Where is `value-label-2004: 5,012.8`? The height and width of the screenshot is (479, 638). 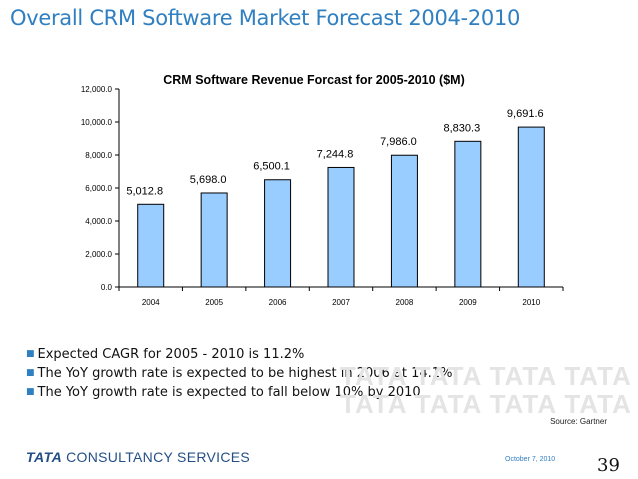
value-label-2004: 5,012.8 is located at coordinates (144, 191).